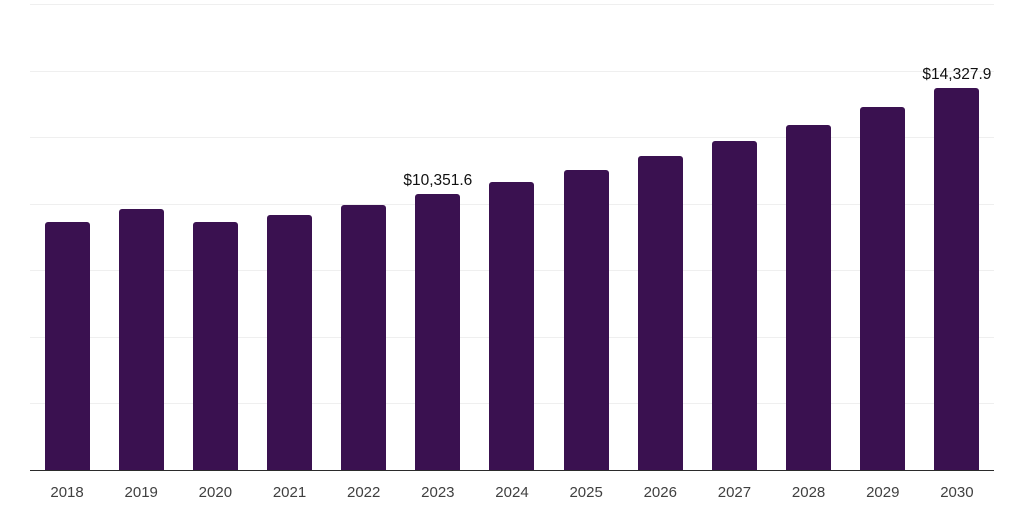  Describe the element at coordinates (809, 297) in the screenshot. I see `bar-2028` at that location.